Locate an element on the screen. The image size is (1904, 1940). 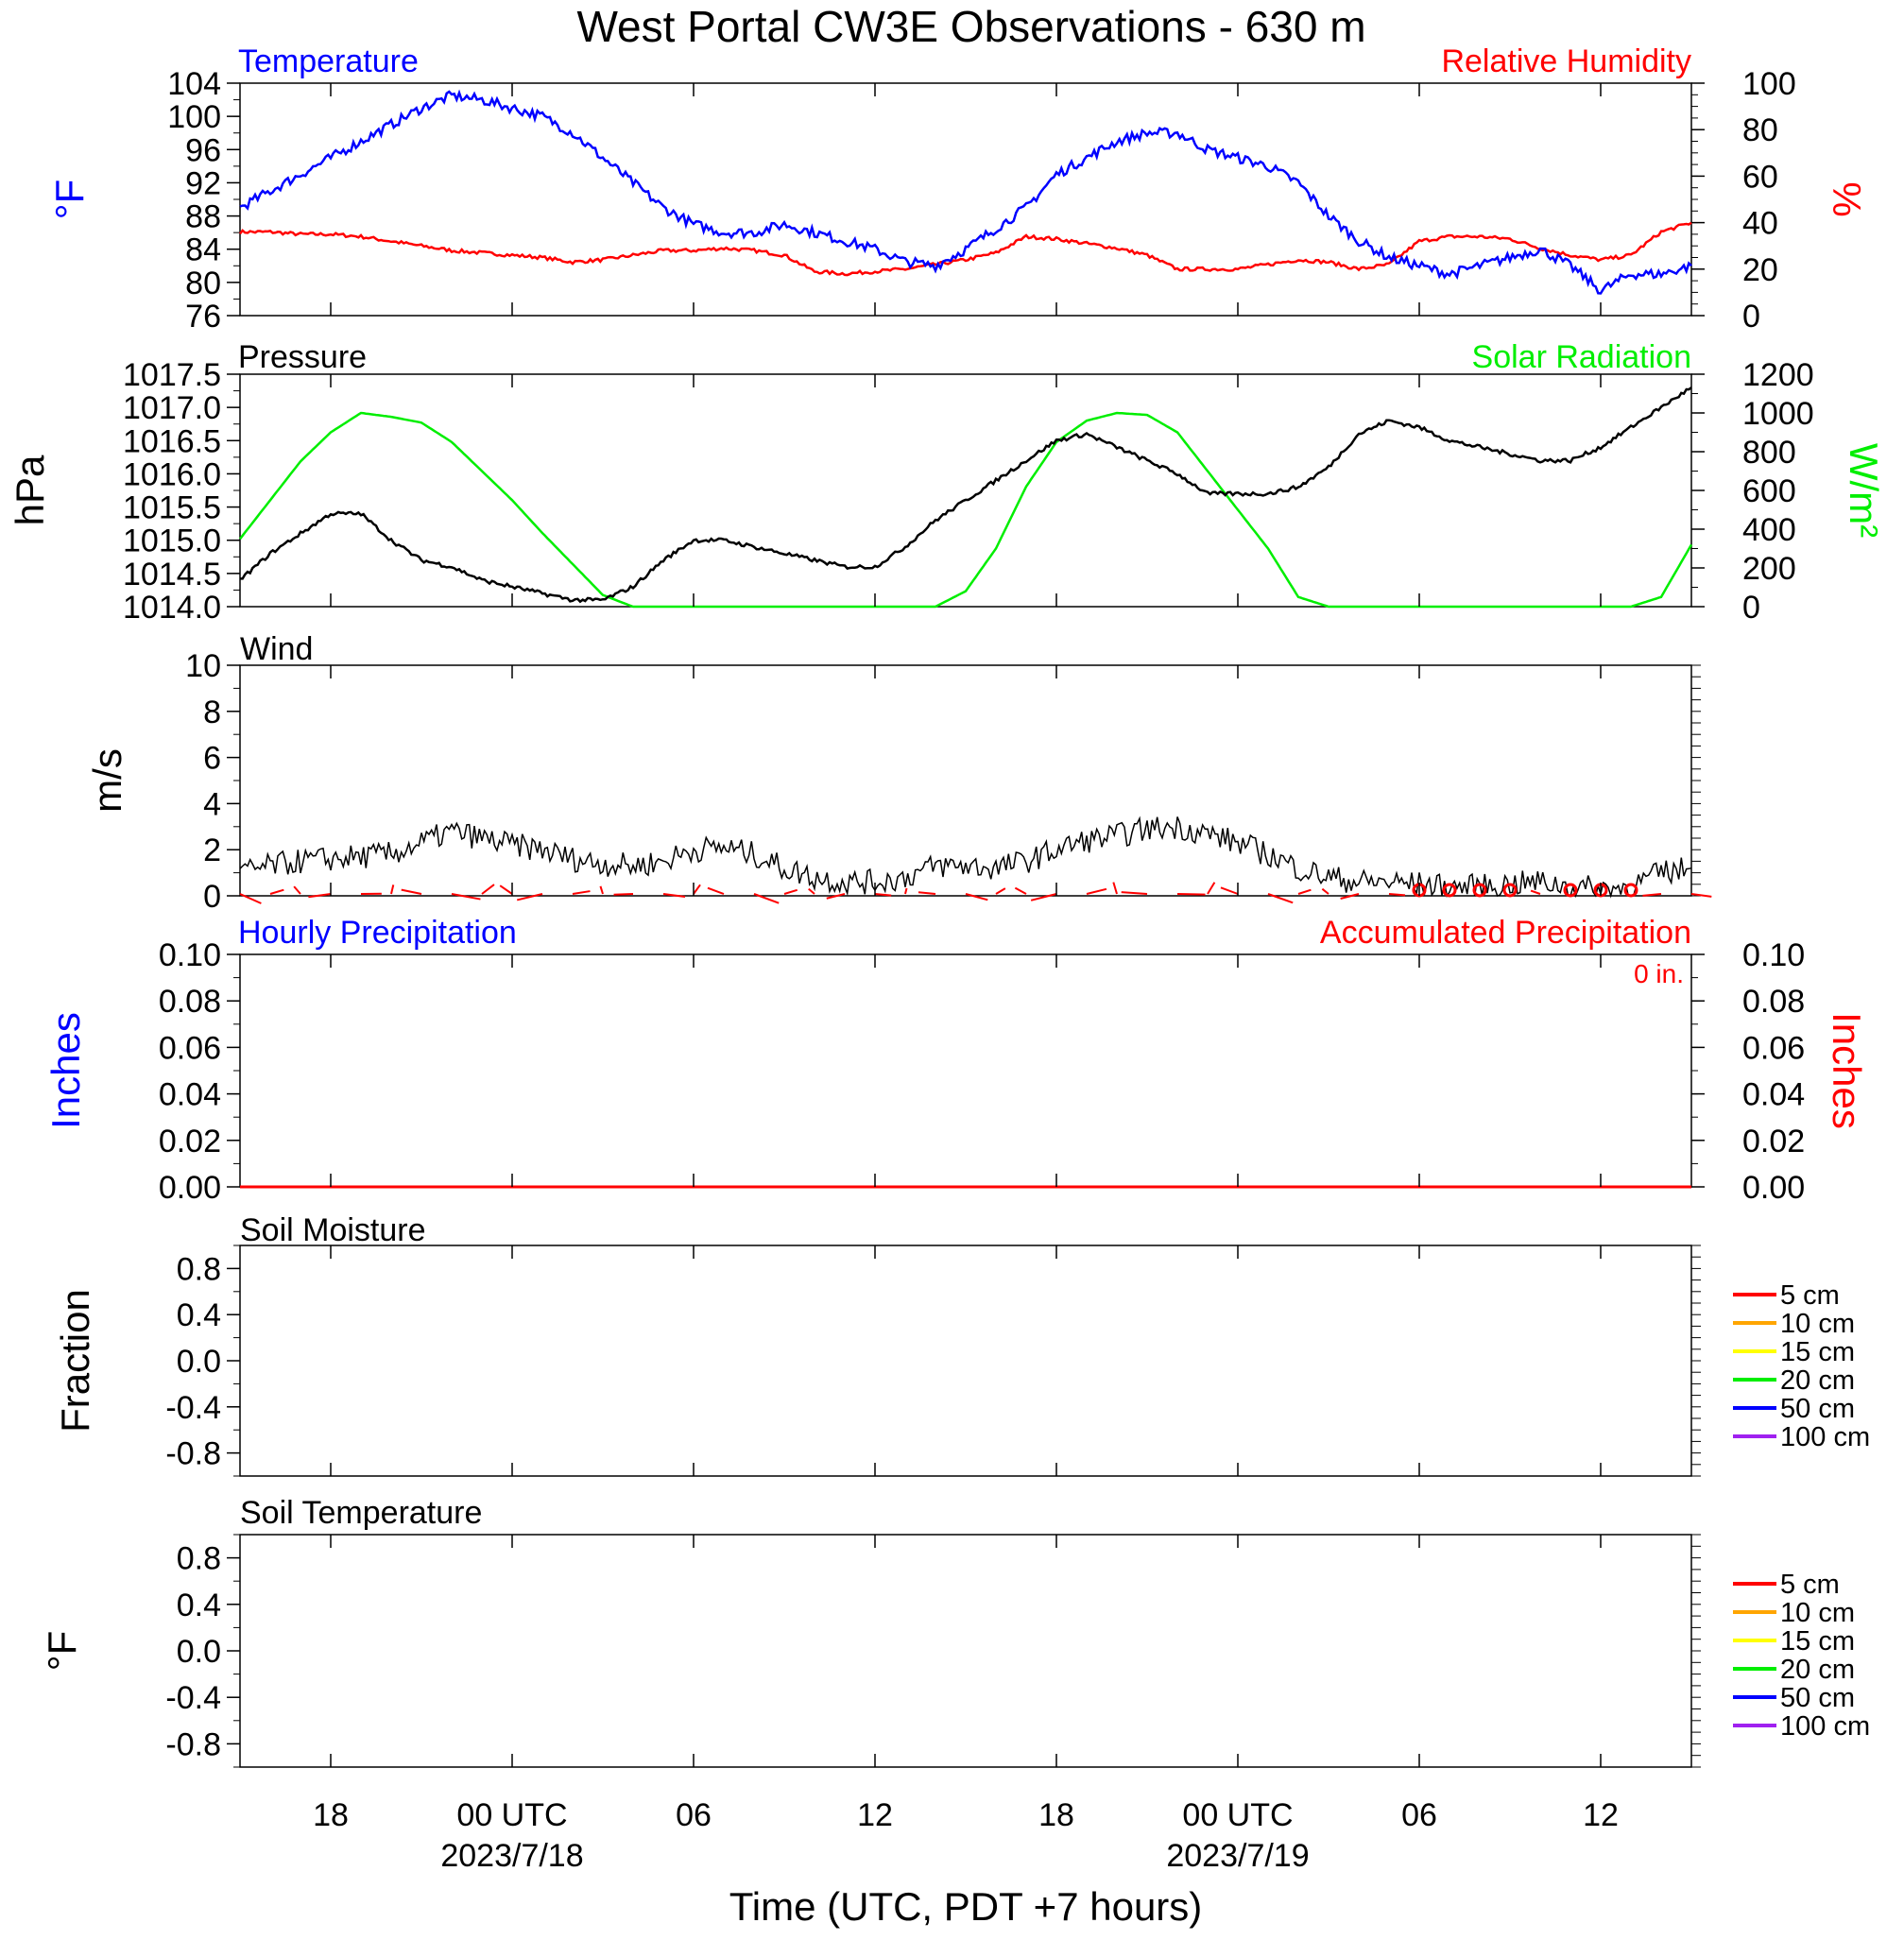
y-tick-label: 1014.0 is located at coordinates (172, 608).